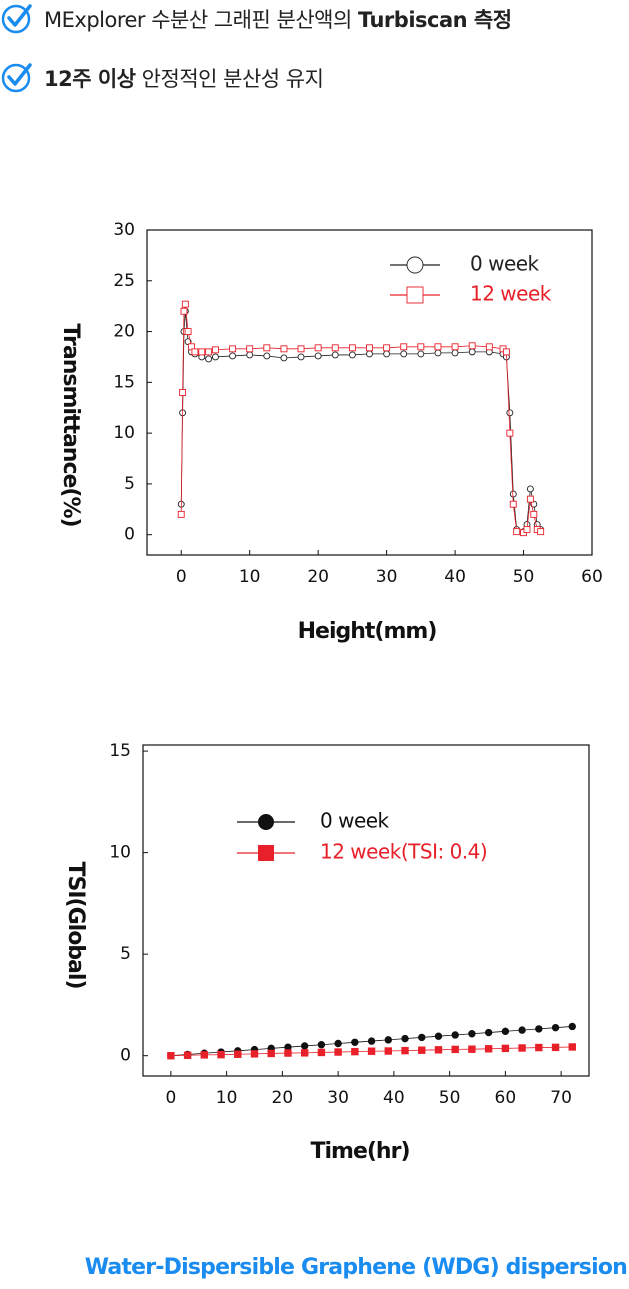 The width and height of the screenshot is (629, 1289). I want to click on bullet-text: 12주 이상, so click(90, 79).